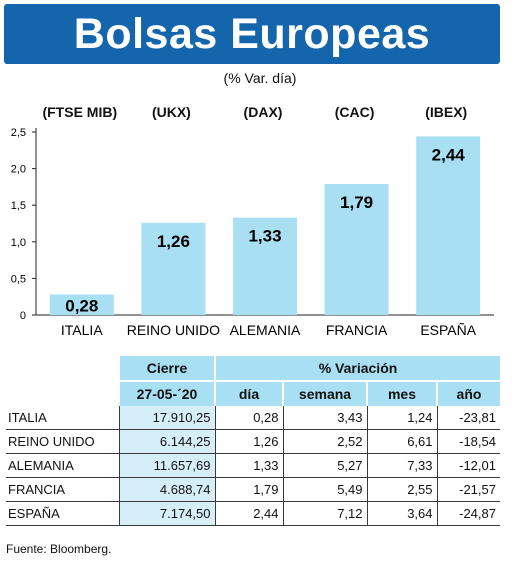 The width and height of the screenshot is (520, 561). What do you see at coordinates (401, 513) in the screenshot?
I see `cell-mes: 3,64` at bounding box center [401, 513].